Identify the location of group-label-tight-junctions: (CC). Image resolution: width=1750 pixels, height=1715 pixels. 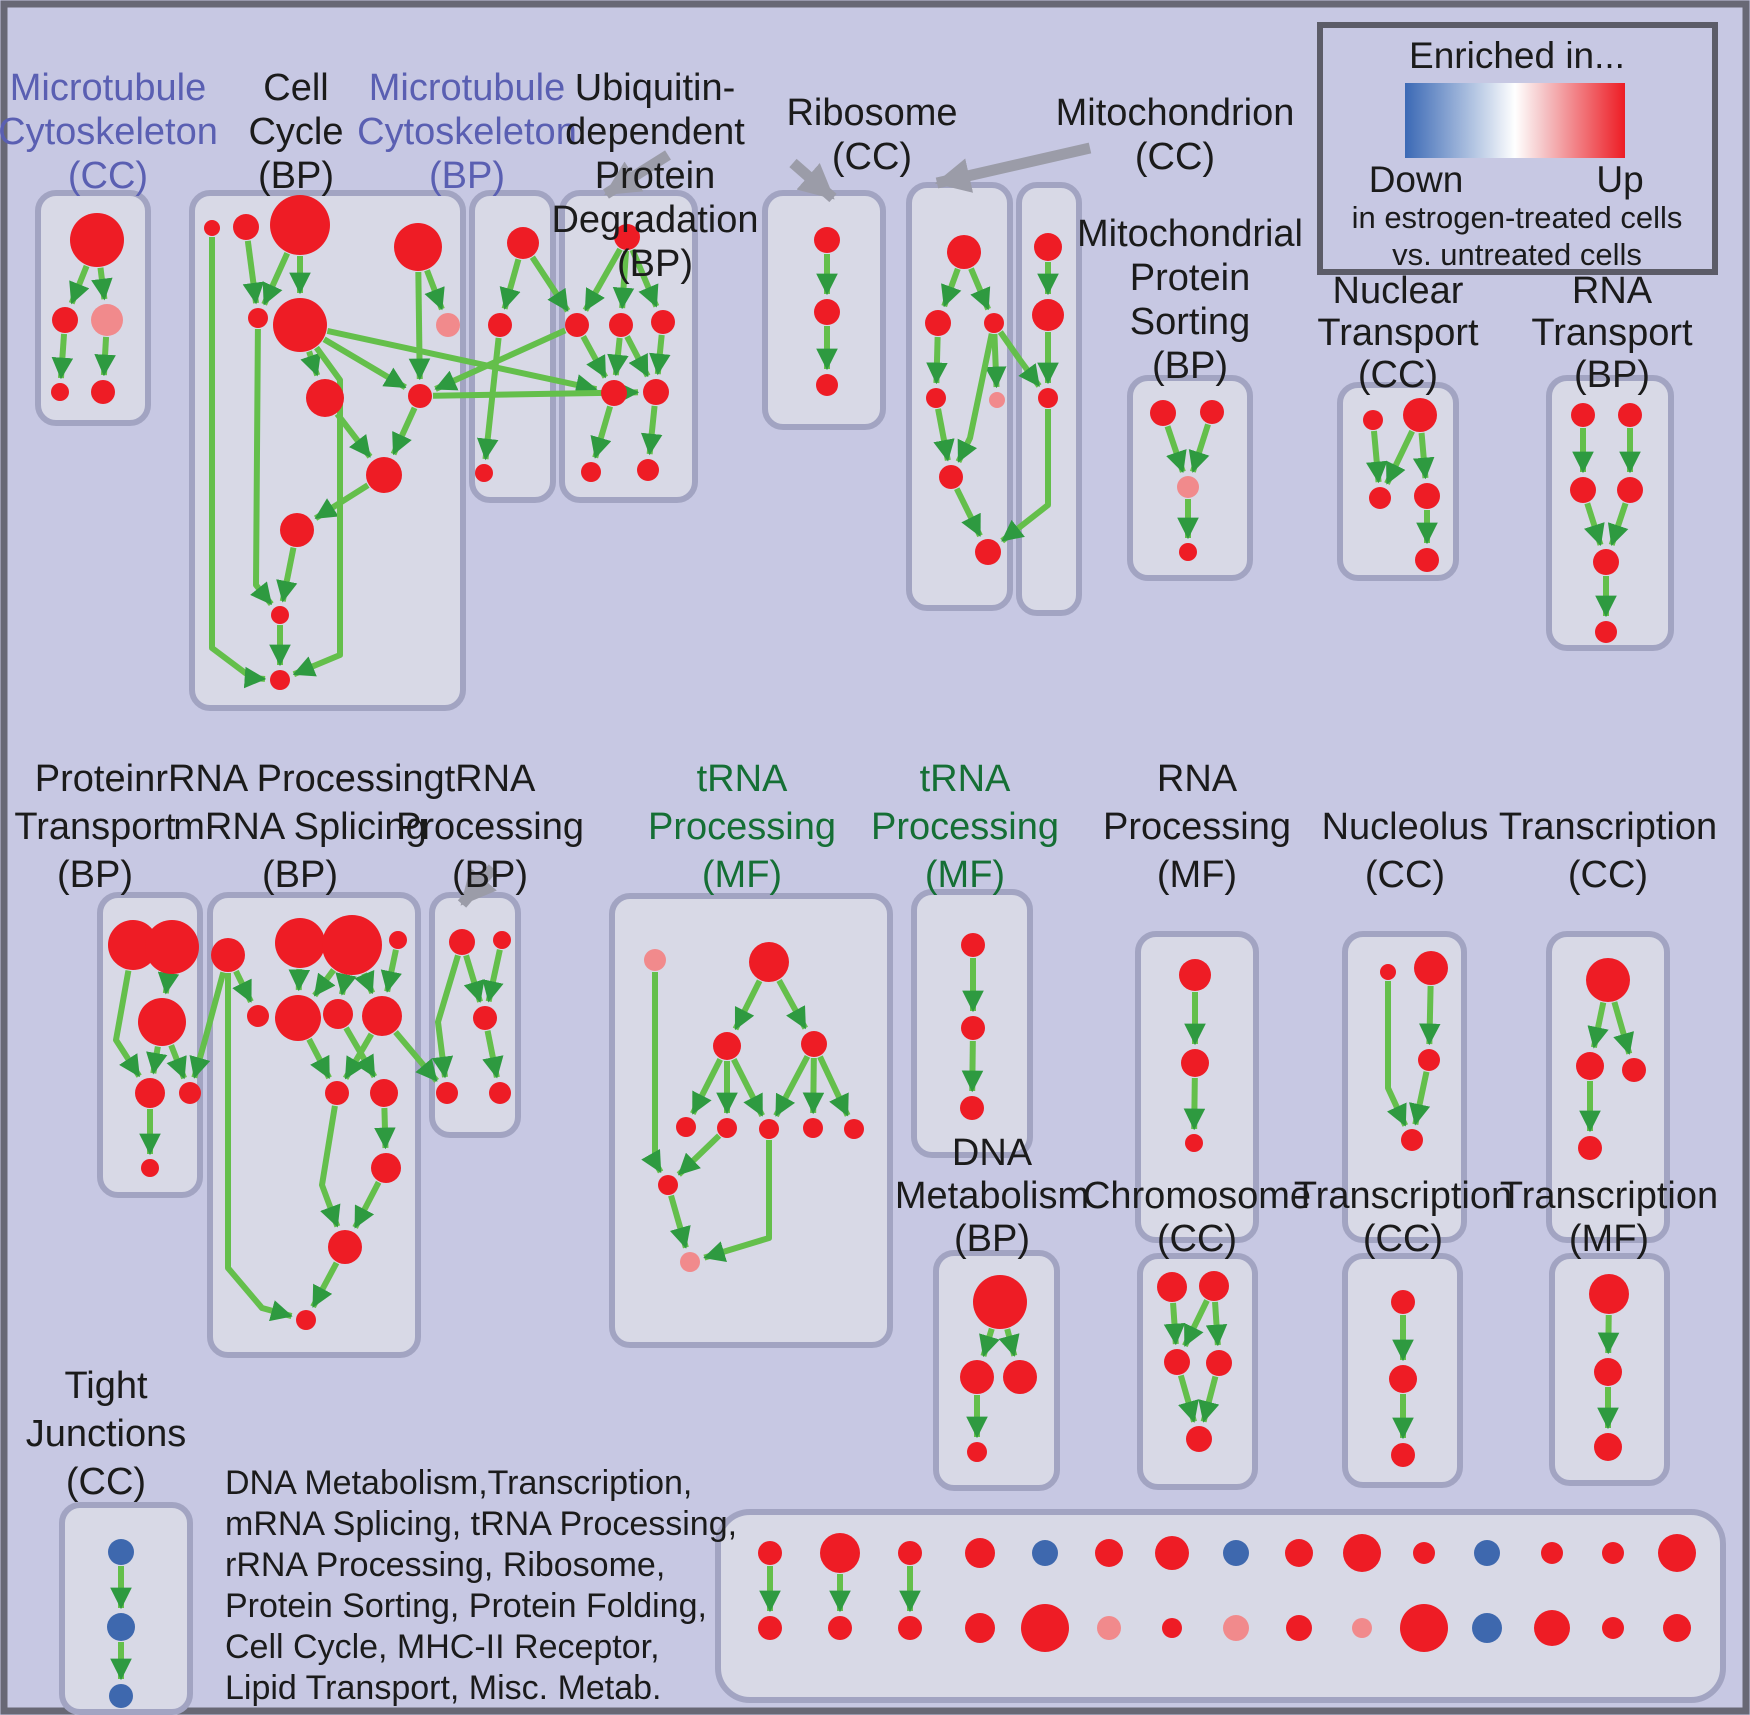
(106, 1482).